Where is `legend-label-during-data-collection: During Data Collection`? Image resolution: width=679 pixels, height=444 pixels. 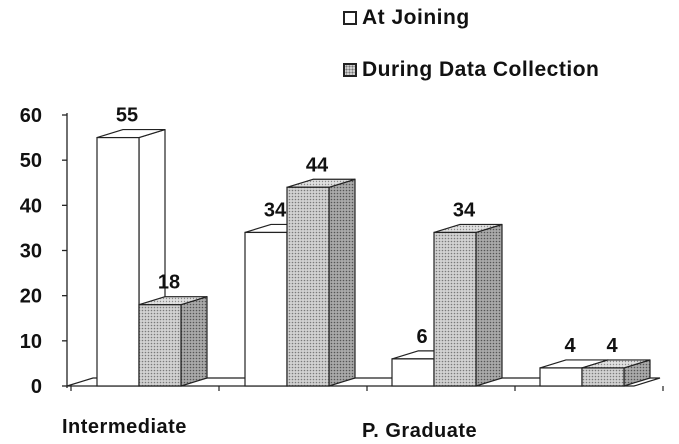 legend-label-during-data-collection: During Data Collection is located at coordinates (481, 69).